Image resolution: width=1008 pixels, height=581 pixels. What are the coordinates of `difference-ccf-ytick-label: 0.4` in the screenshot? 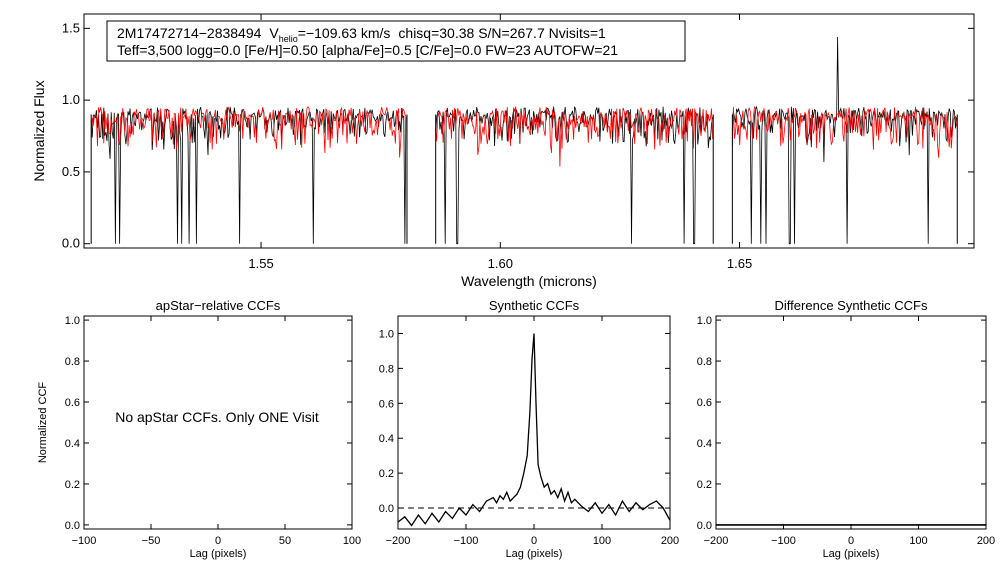 It's located at (704, 444).